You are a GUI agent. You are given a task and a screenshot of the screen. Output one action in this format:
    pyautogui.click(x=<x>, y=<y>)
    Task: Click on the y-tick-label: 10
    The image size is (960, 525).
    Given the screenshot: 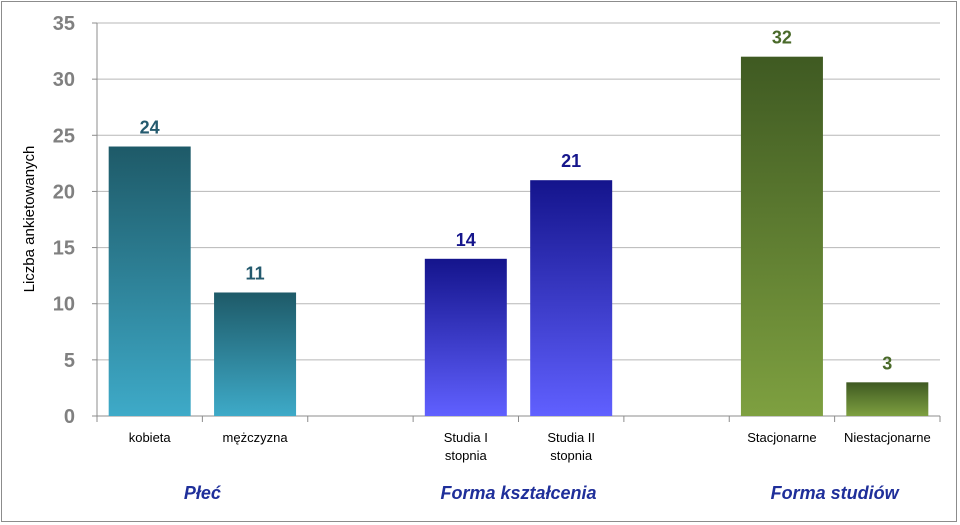 What is the action you would take?
    pyautogui.click(x=64, y=305)
    